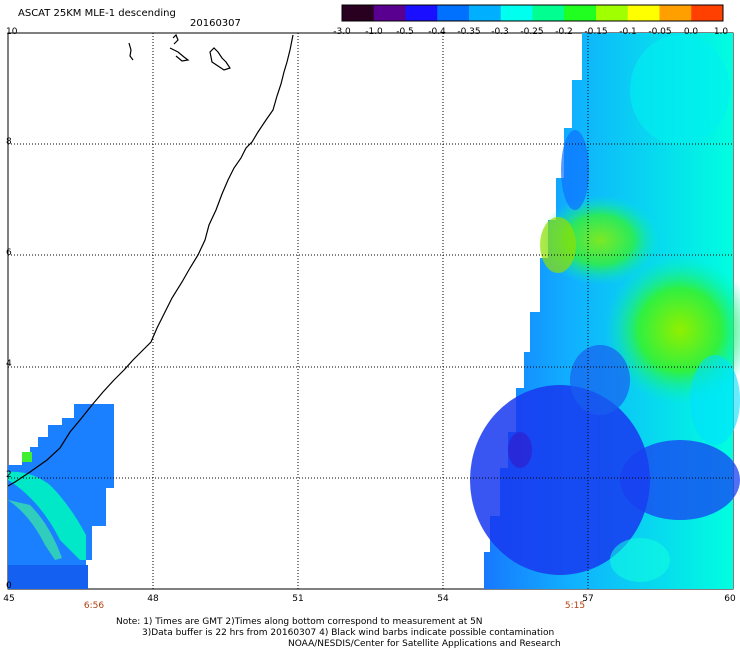 Image resolution: width=740 pixels, height=650 pixels. Describe the element at coordinates (500, 32) in the screenshot. I see `colorbar-label: -0.3` at that location.